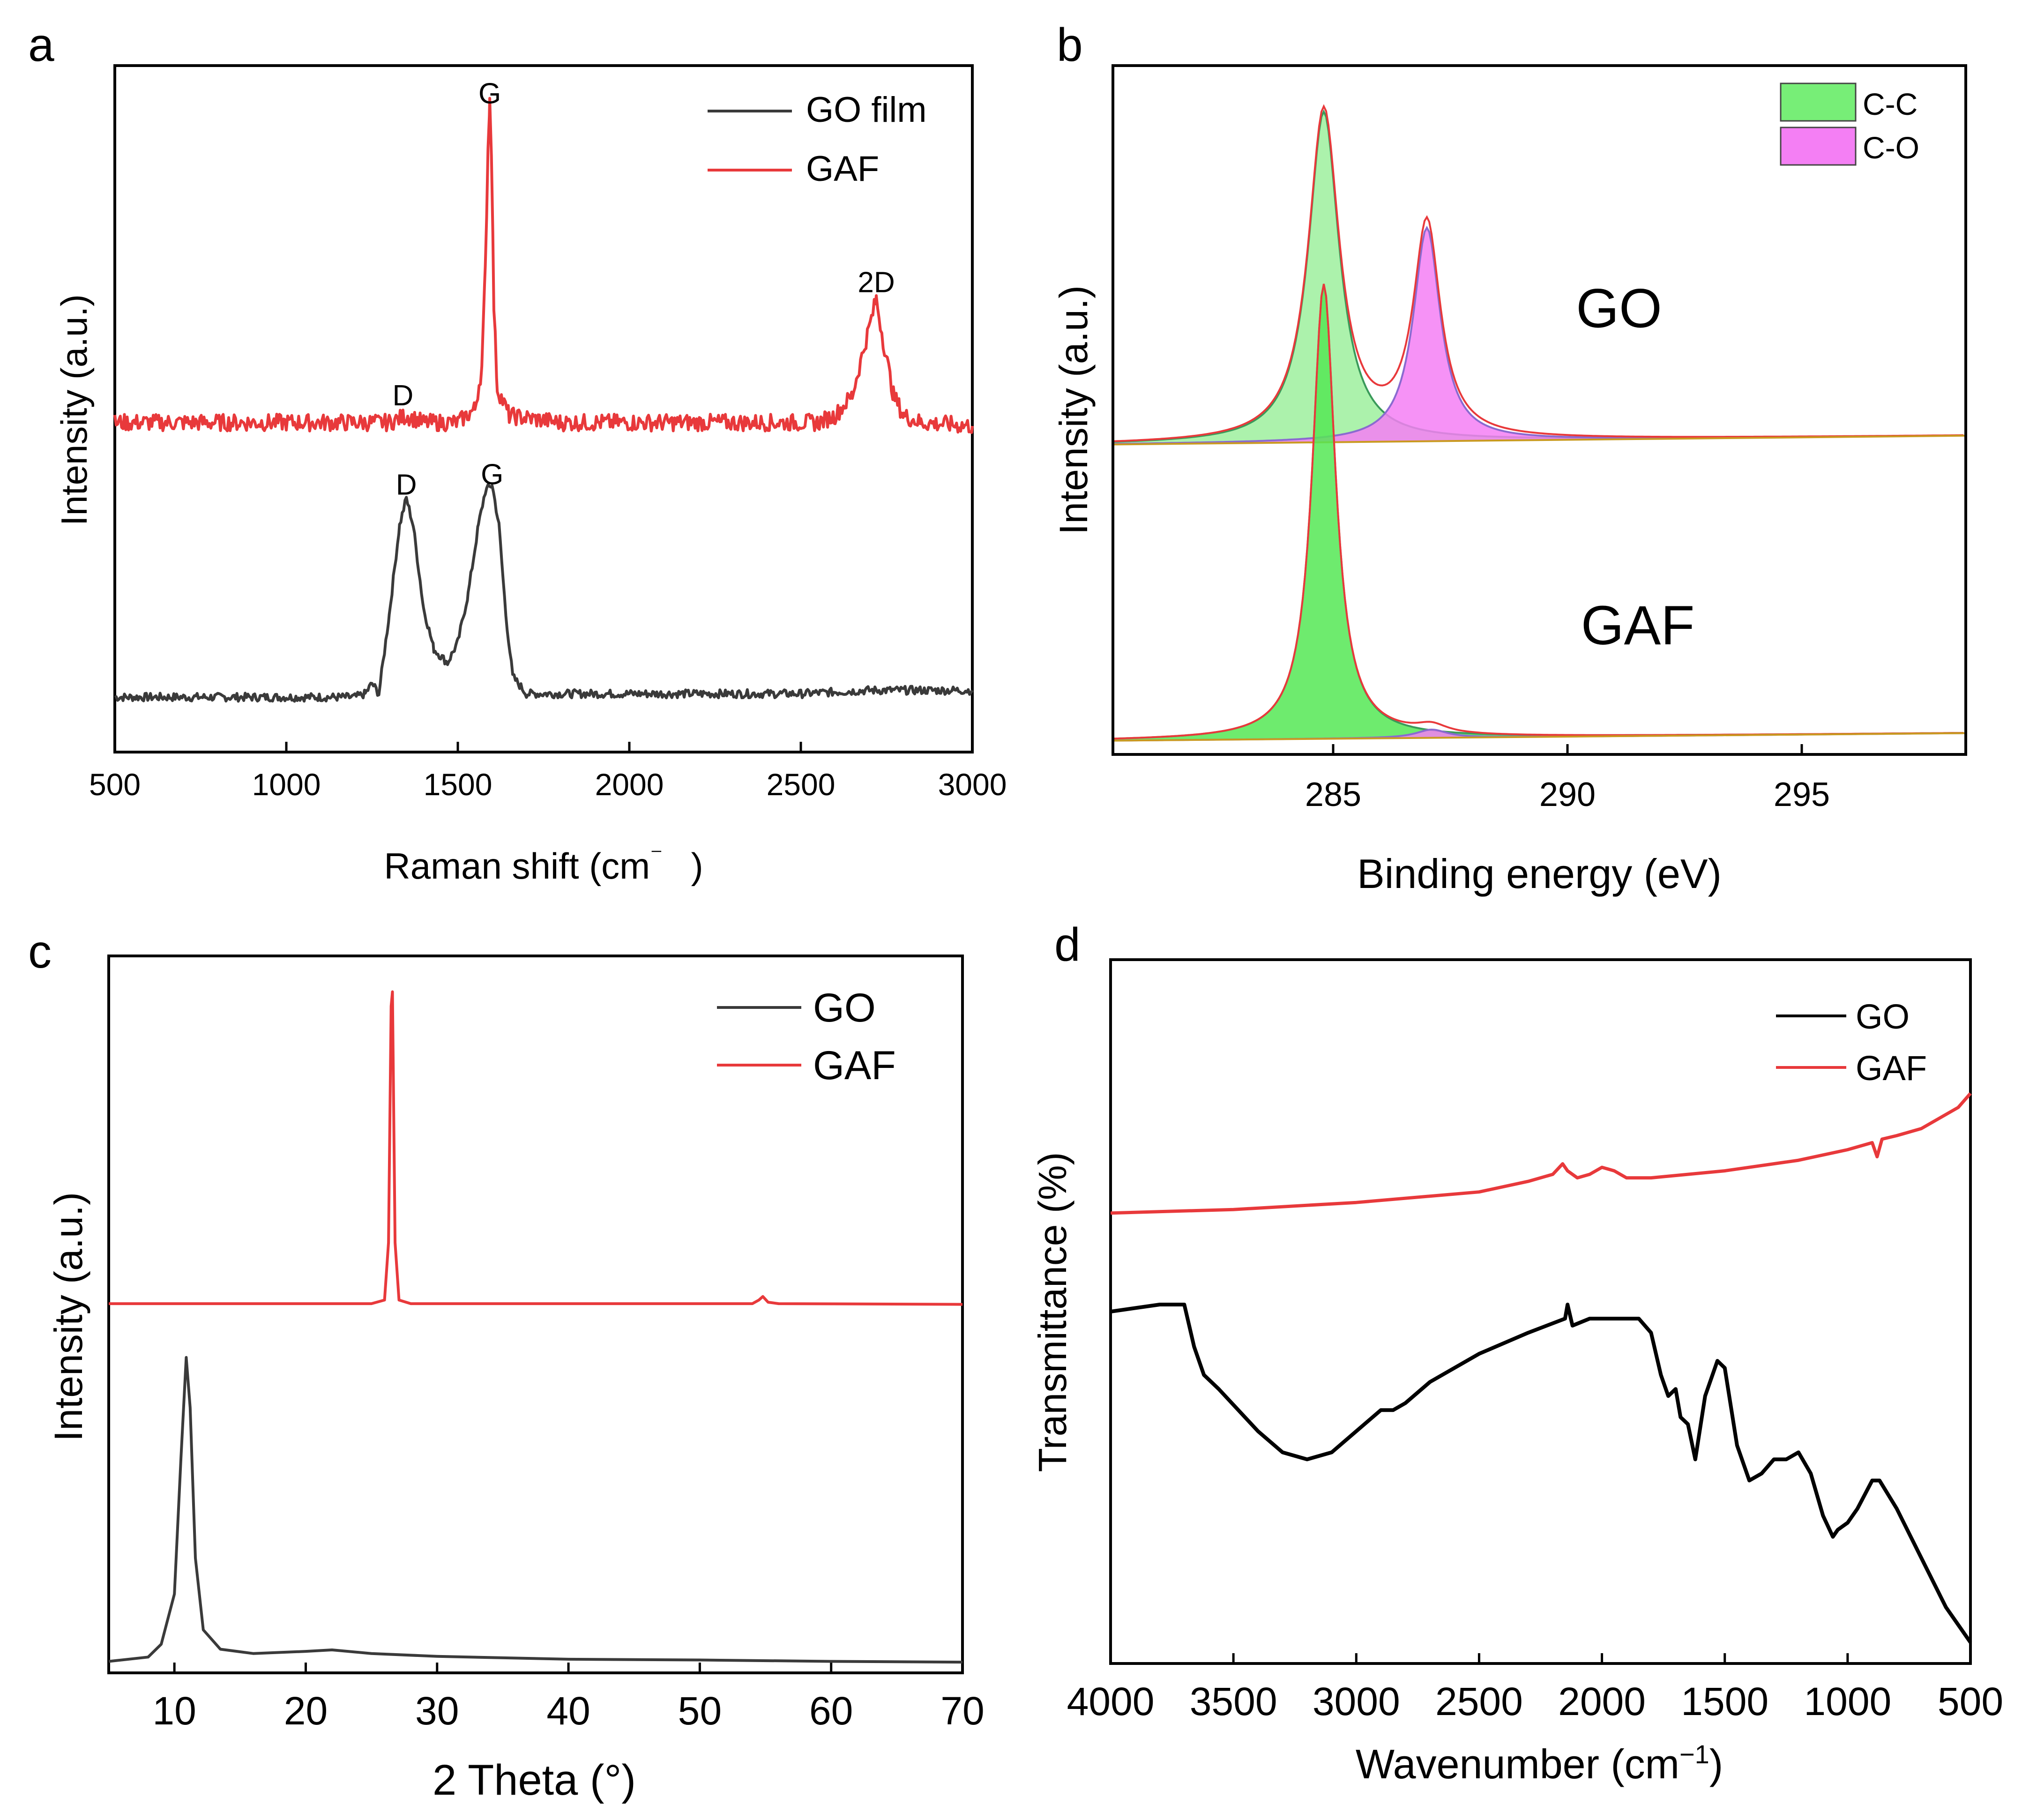  Describe the element at coordinates (74, 410) in the screenshot. I see `y-axis-label-a: Intensity (a.u.)` at that location.